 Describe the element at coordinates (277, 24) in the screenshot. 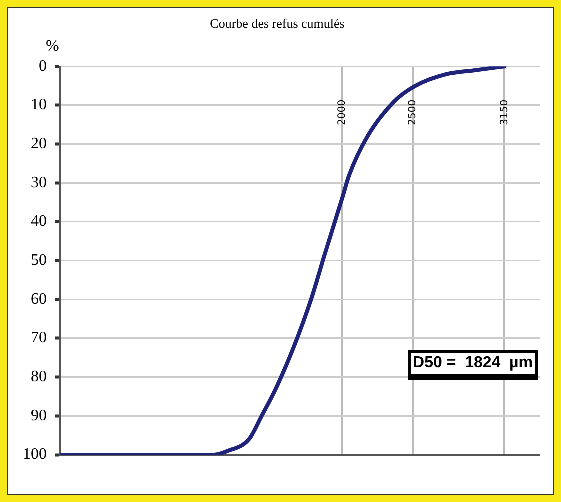

I see `chart-title: Courbe des refus cumulés` at that location.